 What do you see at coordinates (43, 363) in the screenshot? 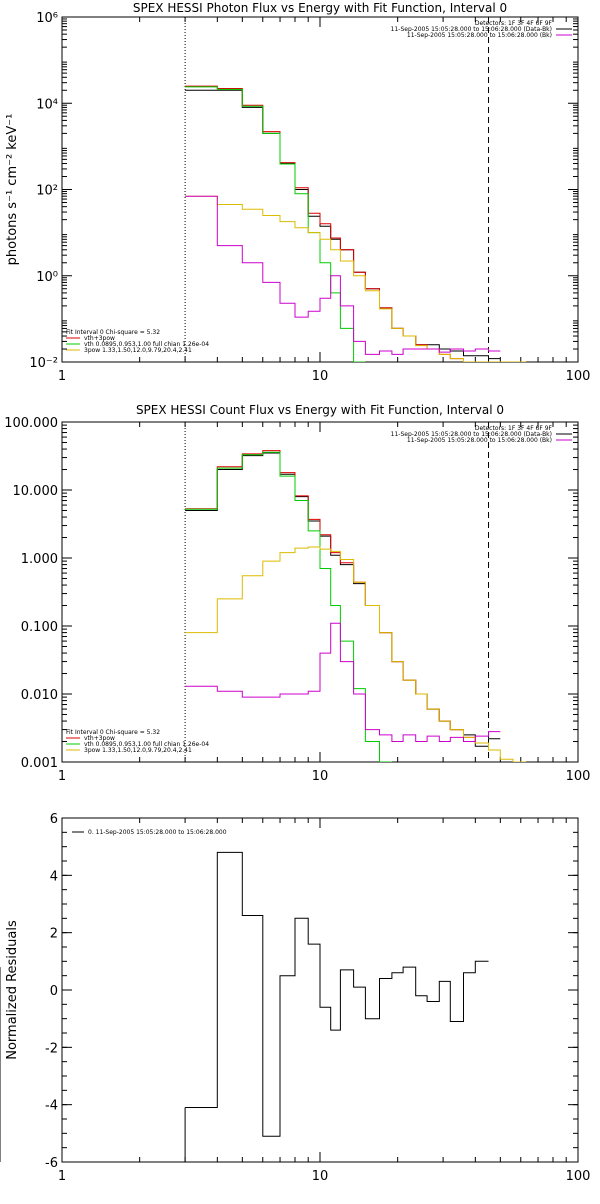
I see `y-tick-label: 10⁻²` at bounding box center [43, 363].